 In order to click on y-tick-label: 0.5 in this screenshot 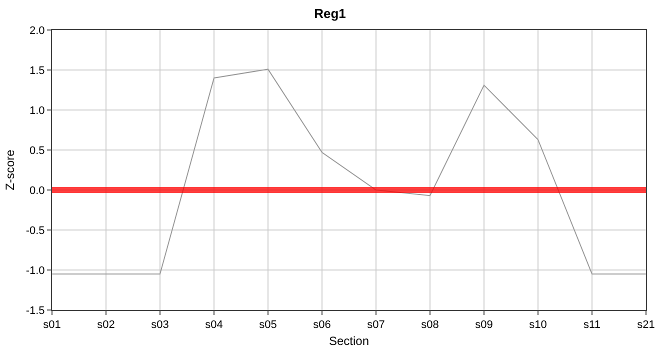, I will do `click(37, 150)`.